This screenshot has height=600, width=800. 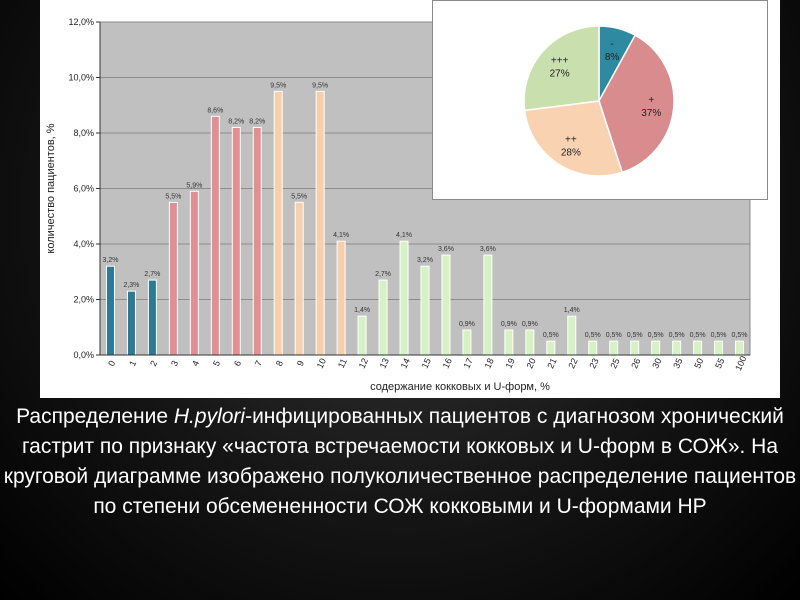 What do you see at coordinates (447, 363) in the screenshot?
I see `x-tick-label: 16` at bounding box center [447, 363].